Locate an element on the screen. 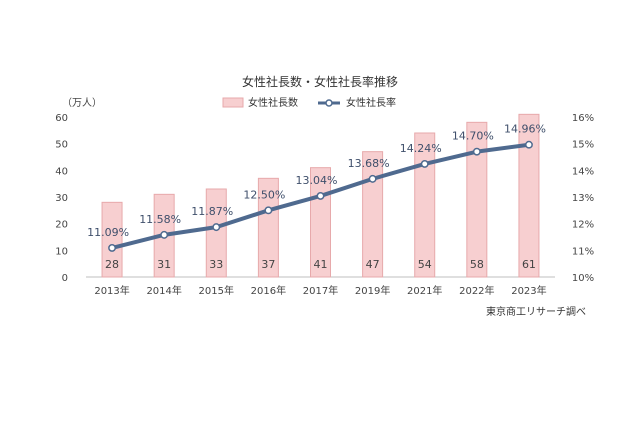 This screenshot has height=426, width=640. rate-value-label: 11.58% is located at coordinates (160, 219).